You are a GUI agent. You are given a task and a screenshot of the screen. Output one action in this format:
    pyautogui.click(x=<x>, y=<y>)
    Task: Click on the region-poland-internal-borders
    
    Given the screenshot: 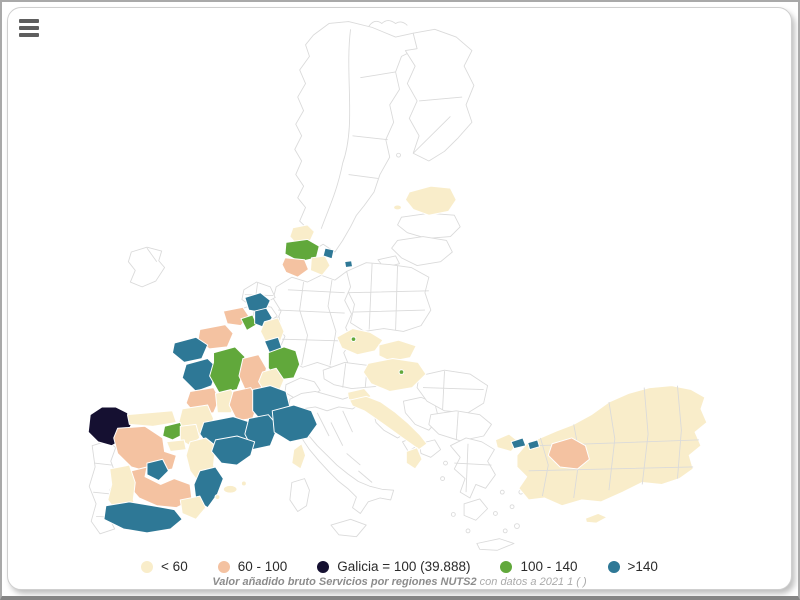 What is the action you would take?
    pyautogui.click(x=388, y=297)
    